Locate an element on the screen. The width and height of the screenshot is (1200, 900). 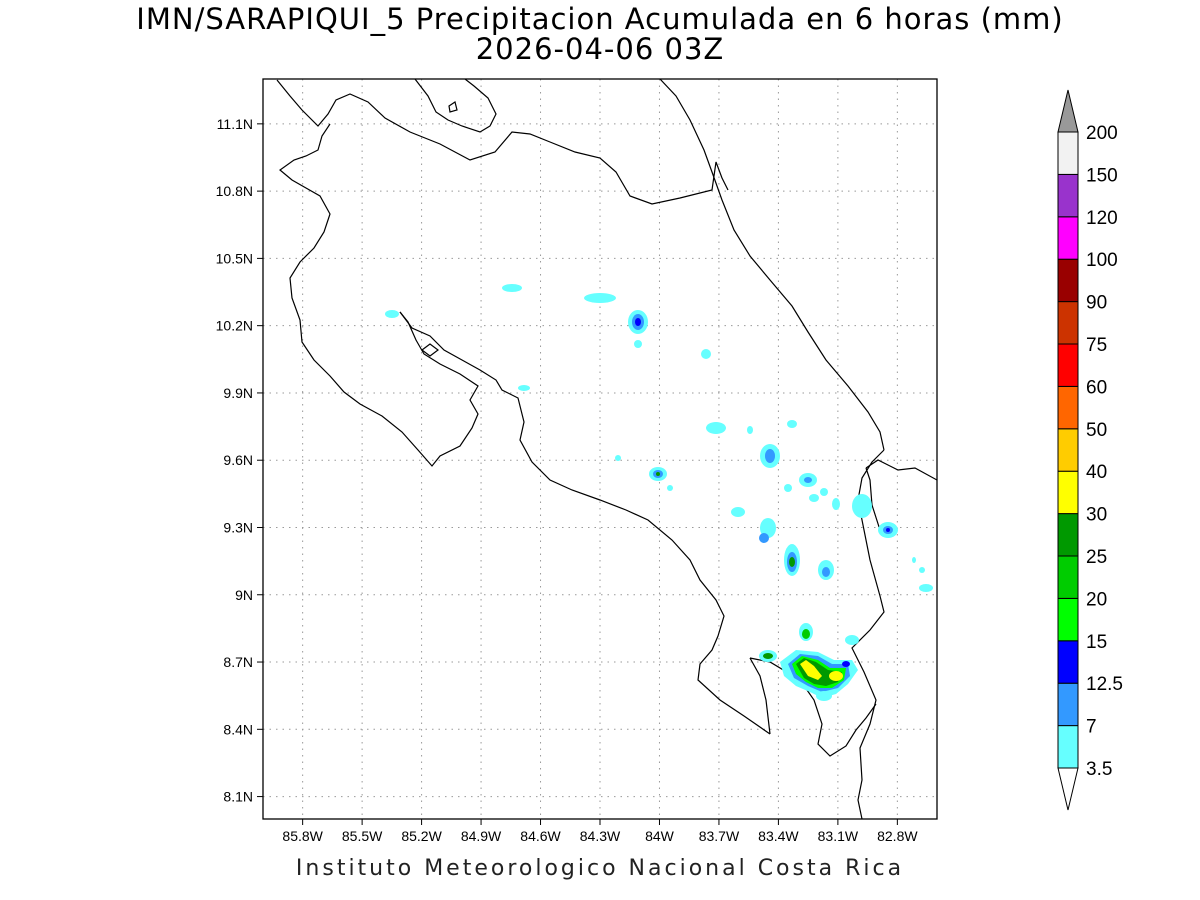
y-tick-label: 10.2N is located at coordinates (234, 326).